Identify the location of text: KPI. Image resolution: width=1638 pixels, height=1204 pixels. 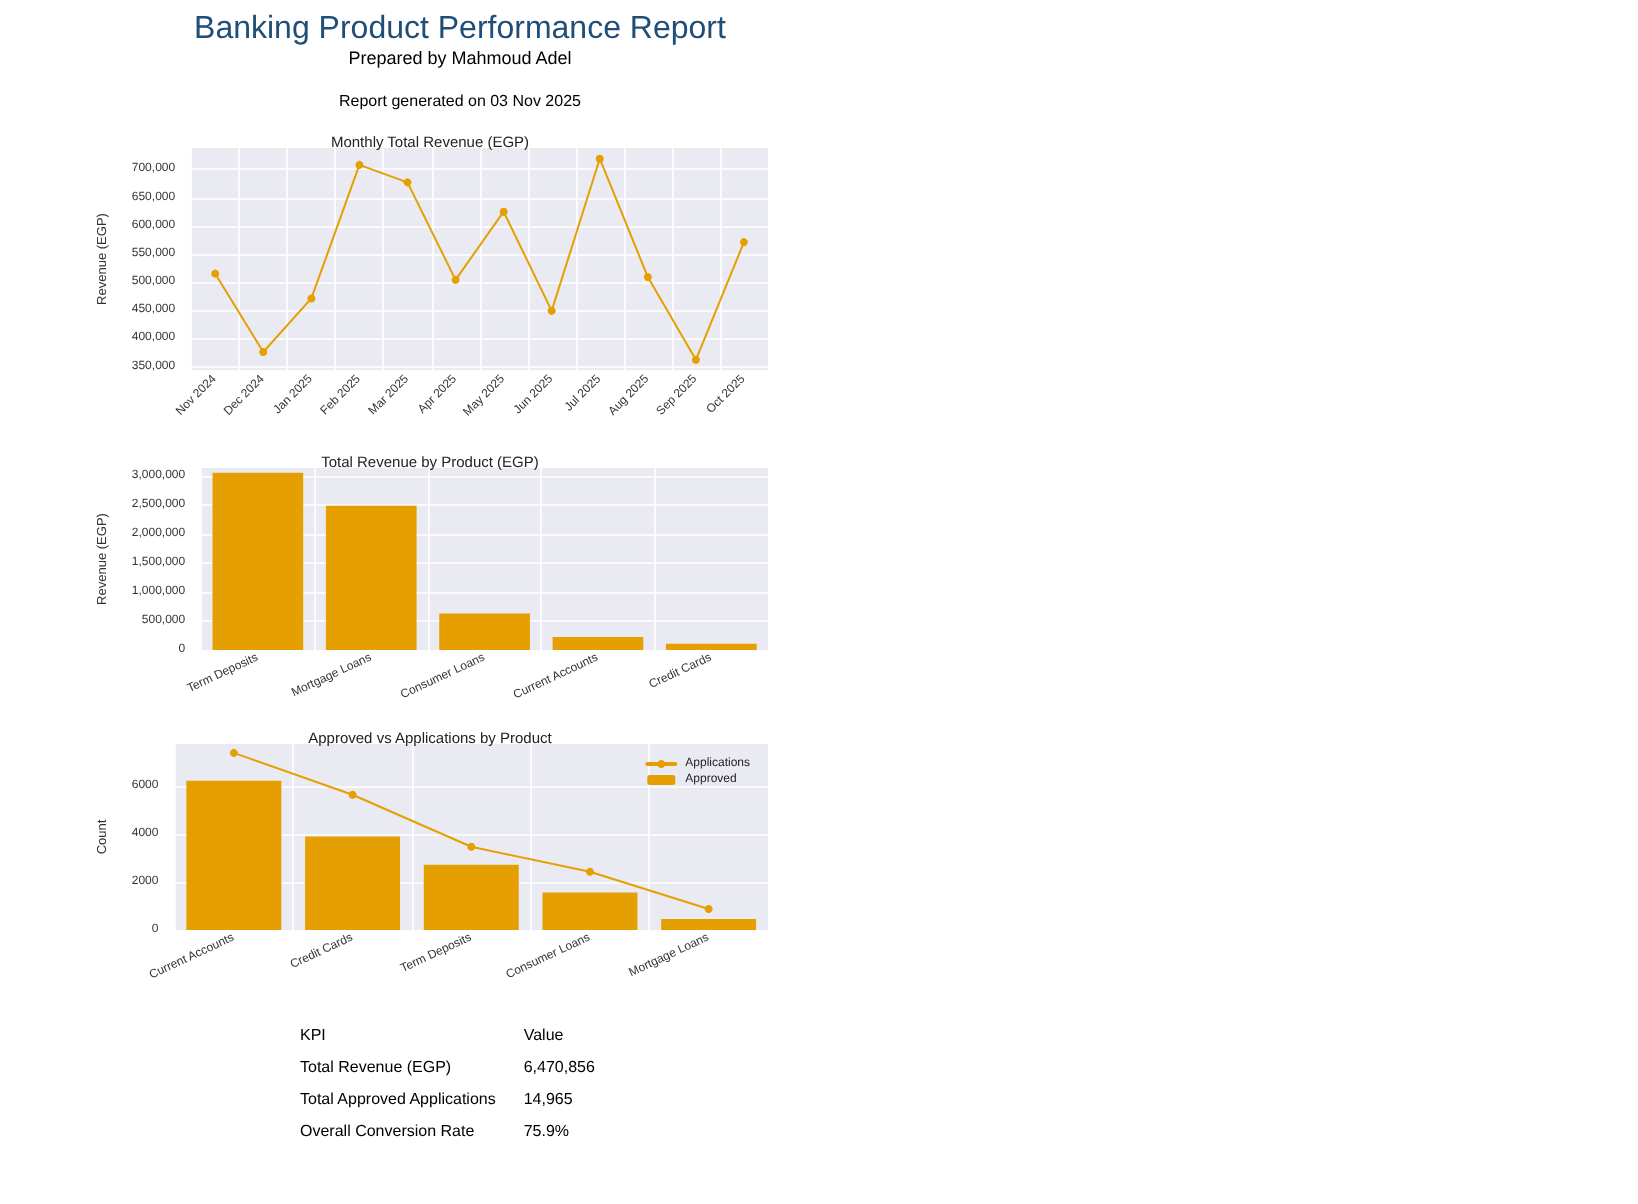
(314, 1035).